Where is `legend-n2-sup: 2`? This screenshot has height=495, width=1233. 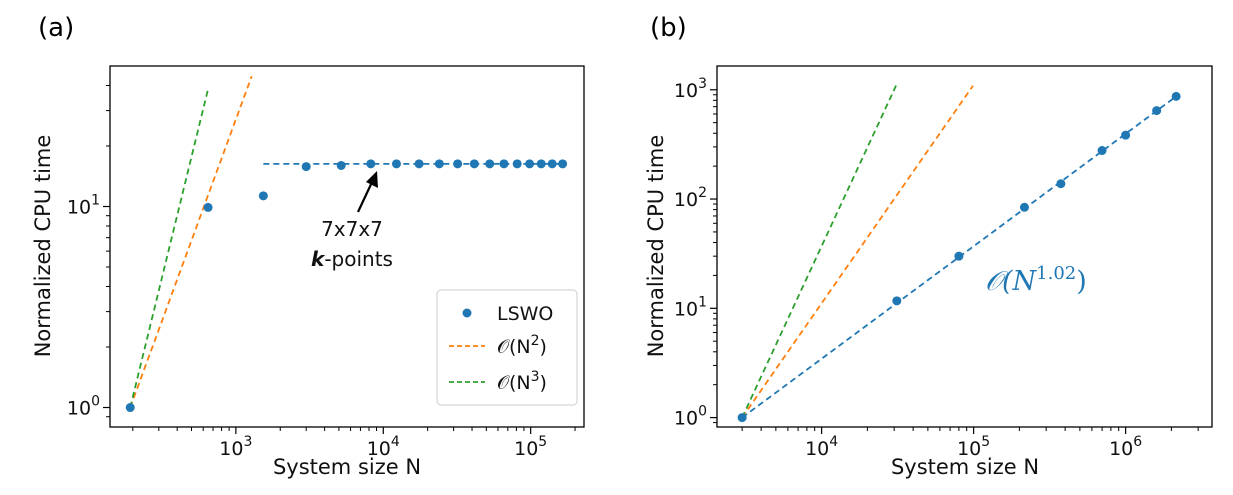 legend-n2-sup: 2 is located at coordinates (535, 341).